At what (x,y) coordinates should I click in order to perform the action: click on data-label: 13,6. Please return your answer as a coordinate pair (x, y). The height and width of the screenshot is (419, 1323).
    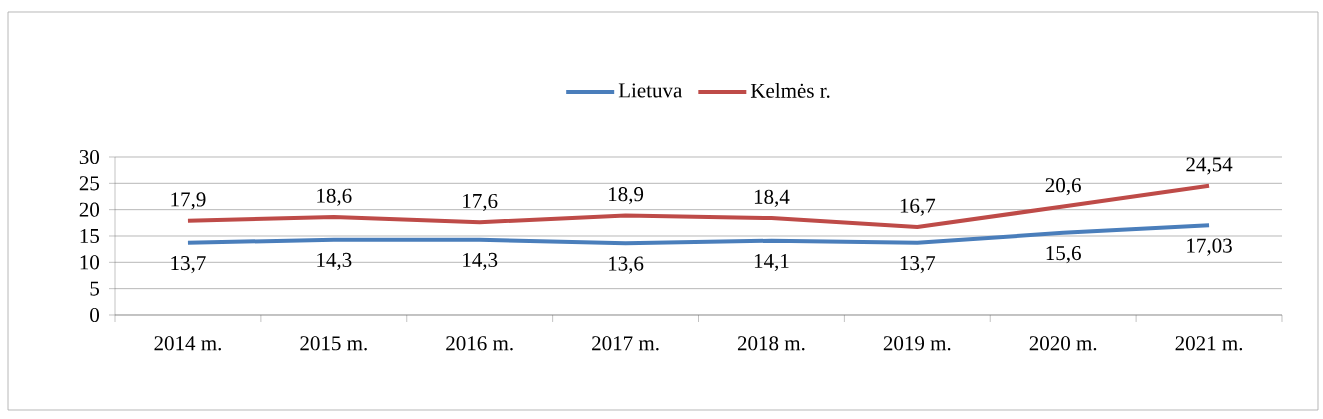
    Looking at the image, I should click on (626, 265).